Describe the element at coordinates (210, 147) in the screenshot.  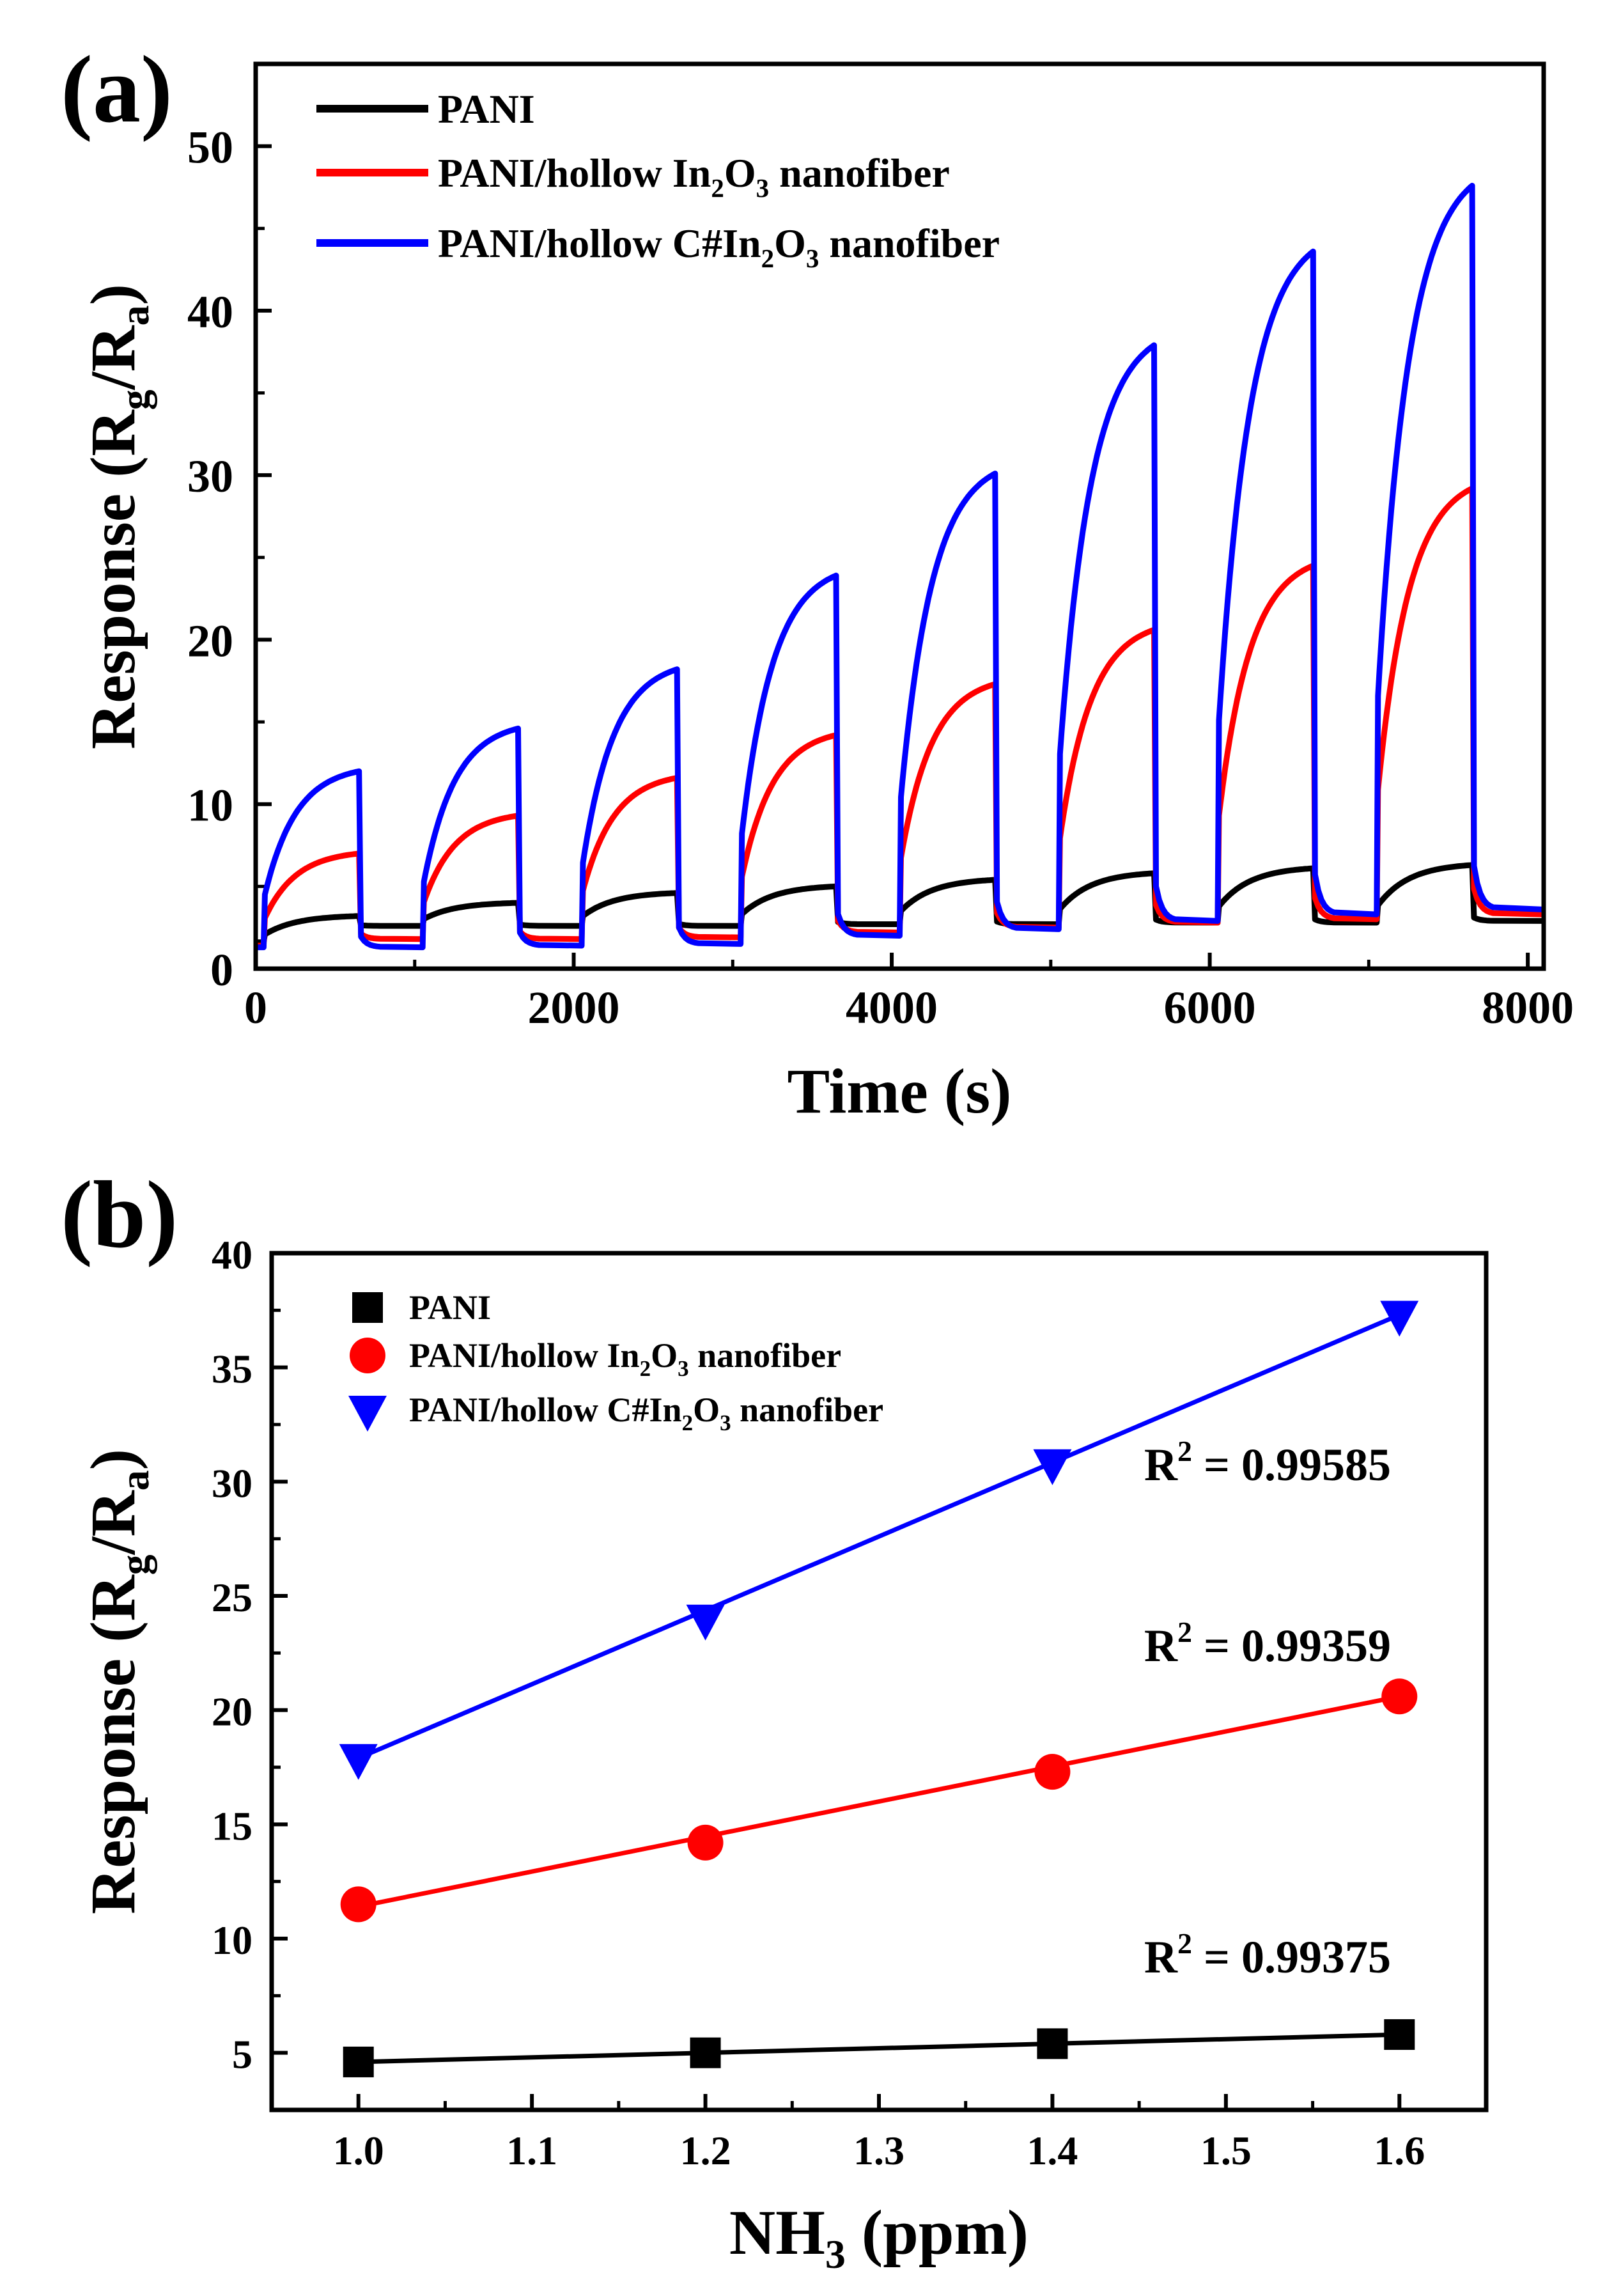
I see `panel-a-y-tick-label: 50` at that location.